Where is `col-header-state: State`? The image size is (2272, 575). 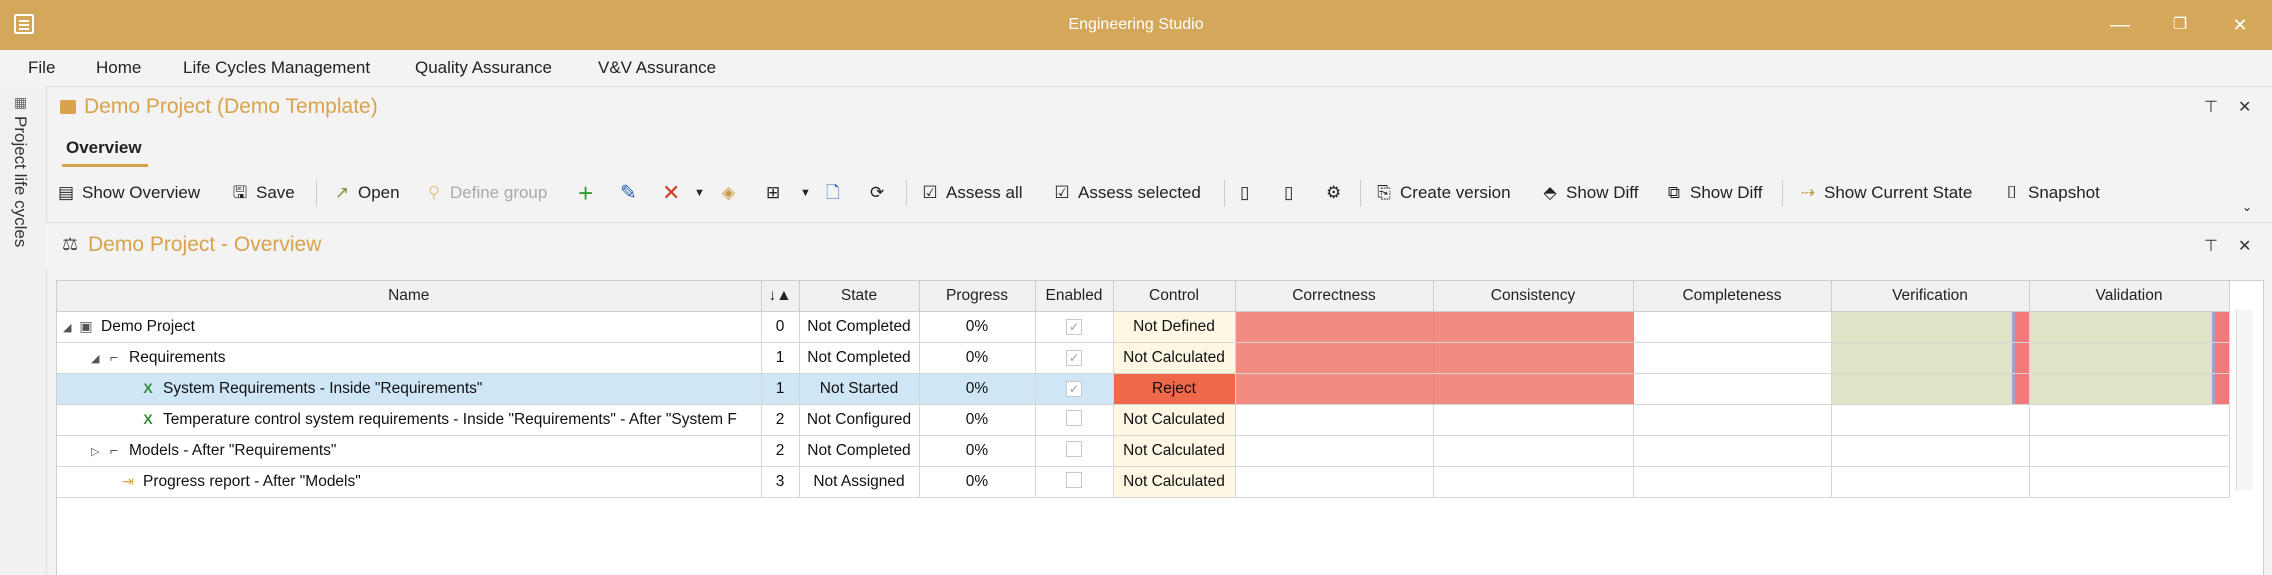
col-header-state: State is located at coordinates (859, 296).